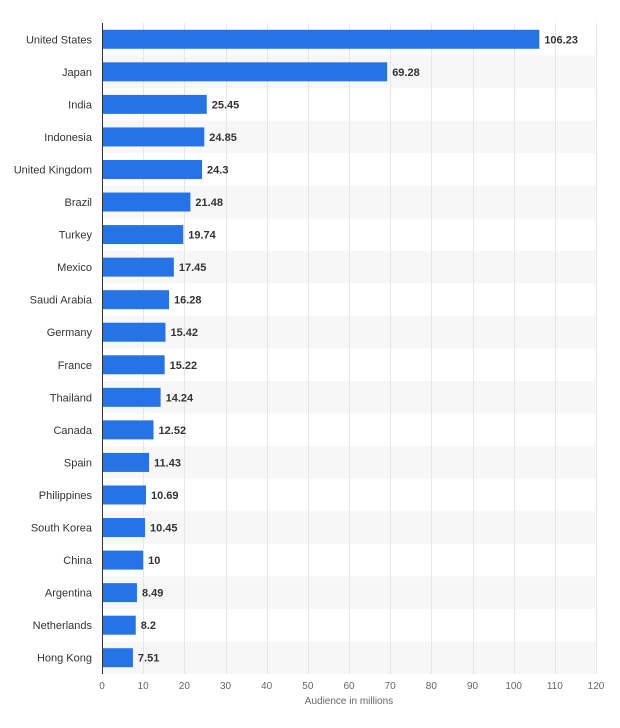 This screenshot has width=620, height=728. What do you see at coordinates (184, 366) in the screenshot?
I see `value-label: 15.22` at bounding box center [184, 366].